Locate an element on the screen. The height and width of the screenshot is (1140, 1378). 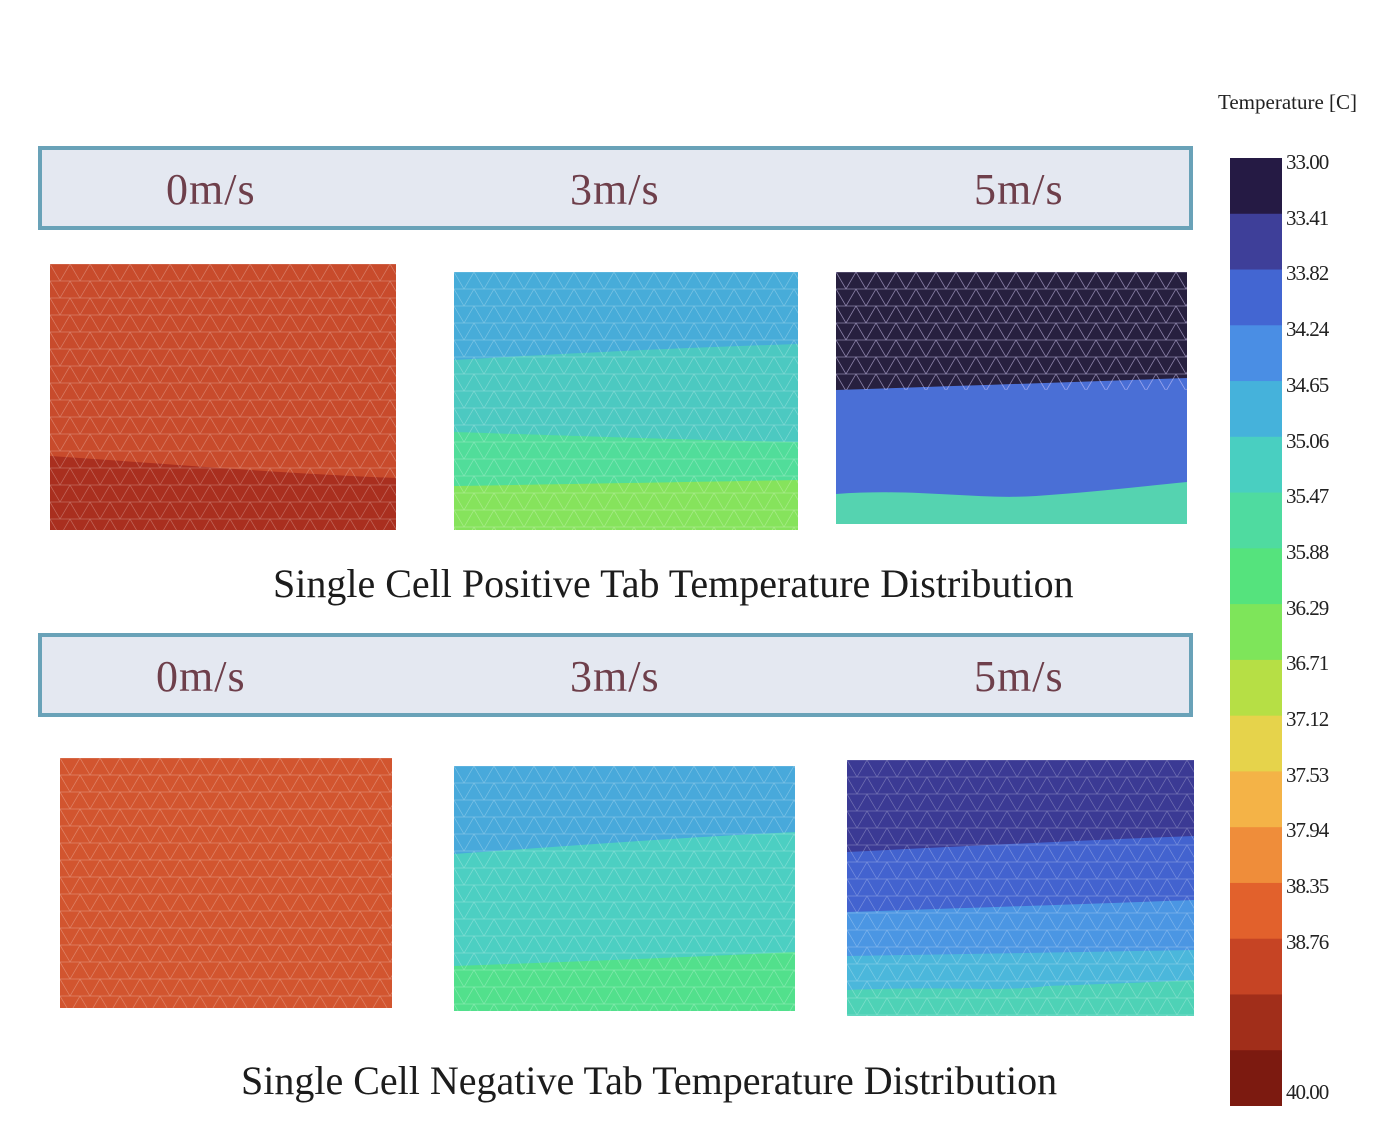
colorbar-tick-label: 40.00 is located at coordinates (1307, 1092).